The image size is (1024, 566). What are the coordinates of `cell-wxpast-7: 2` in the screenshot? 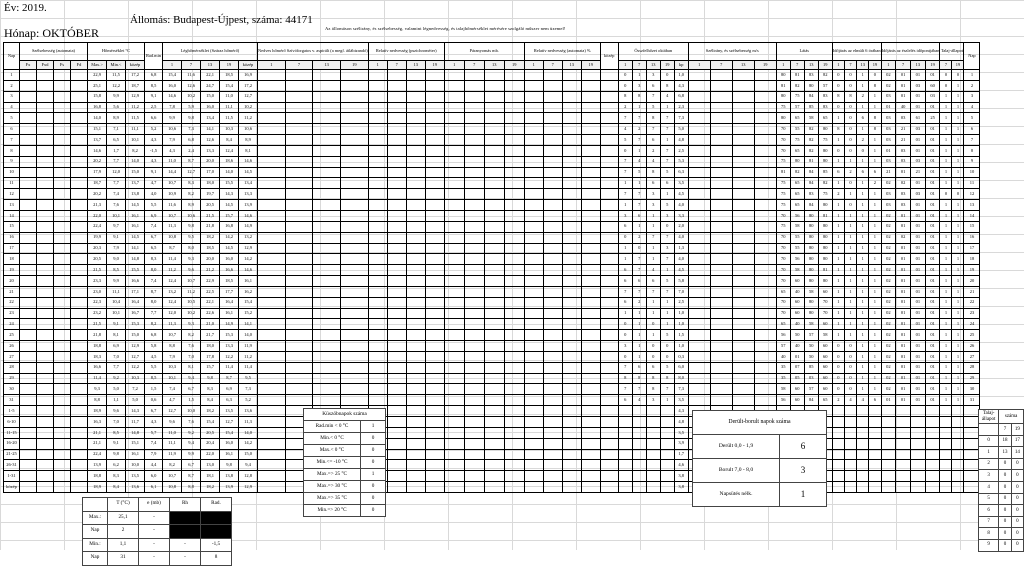 It's located at (850, 172).